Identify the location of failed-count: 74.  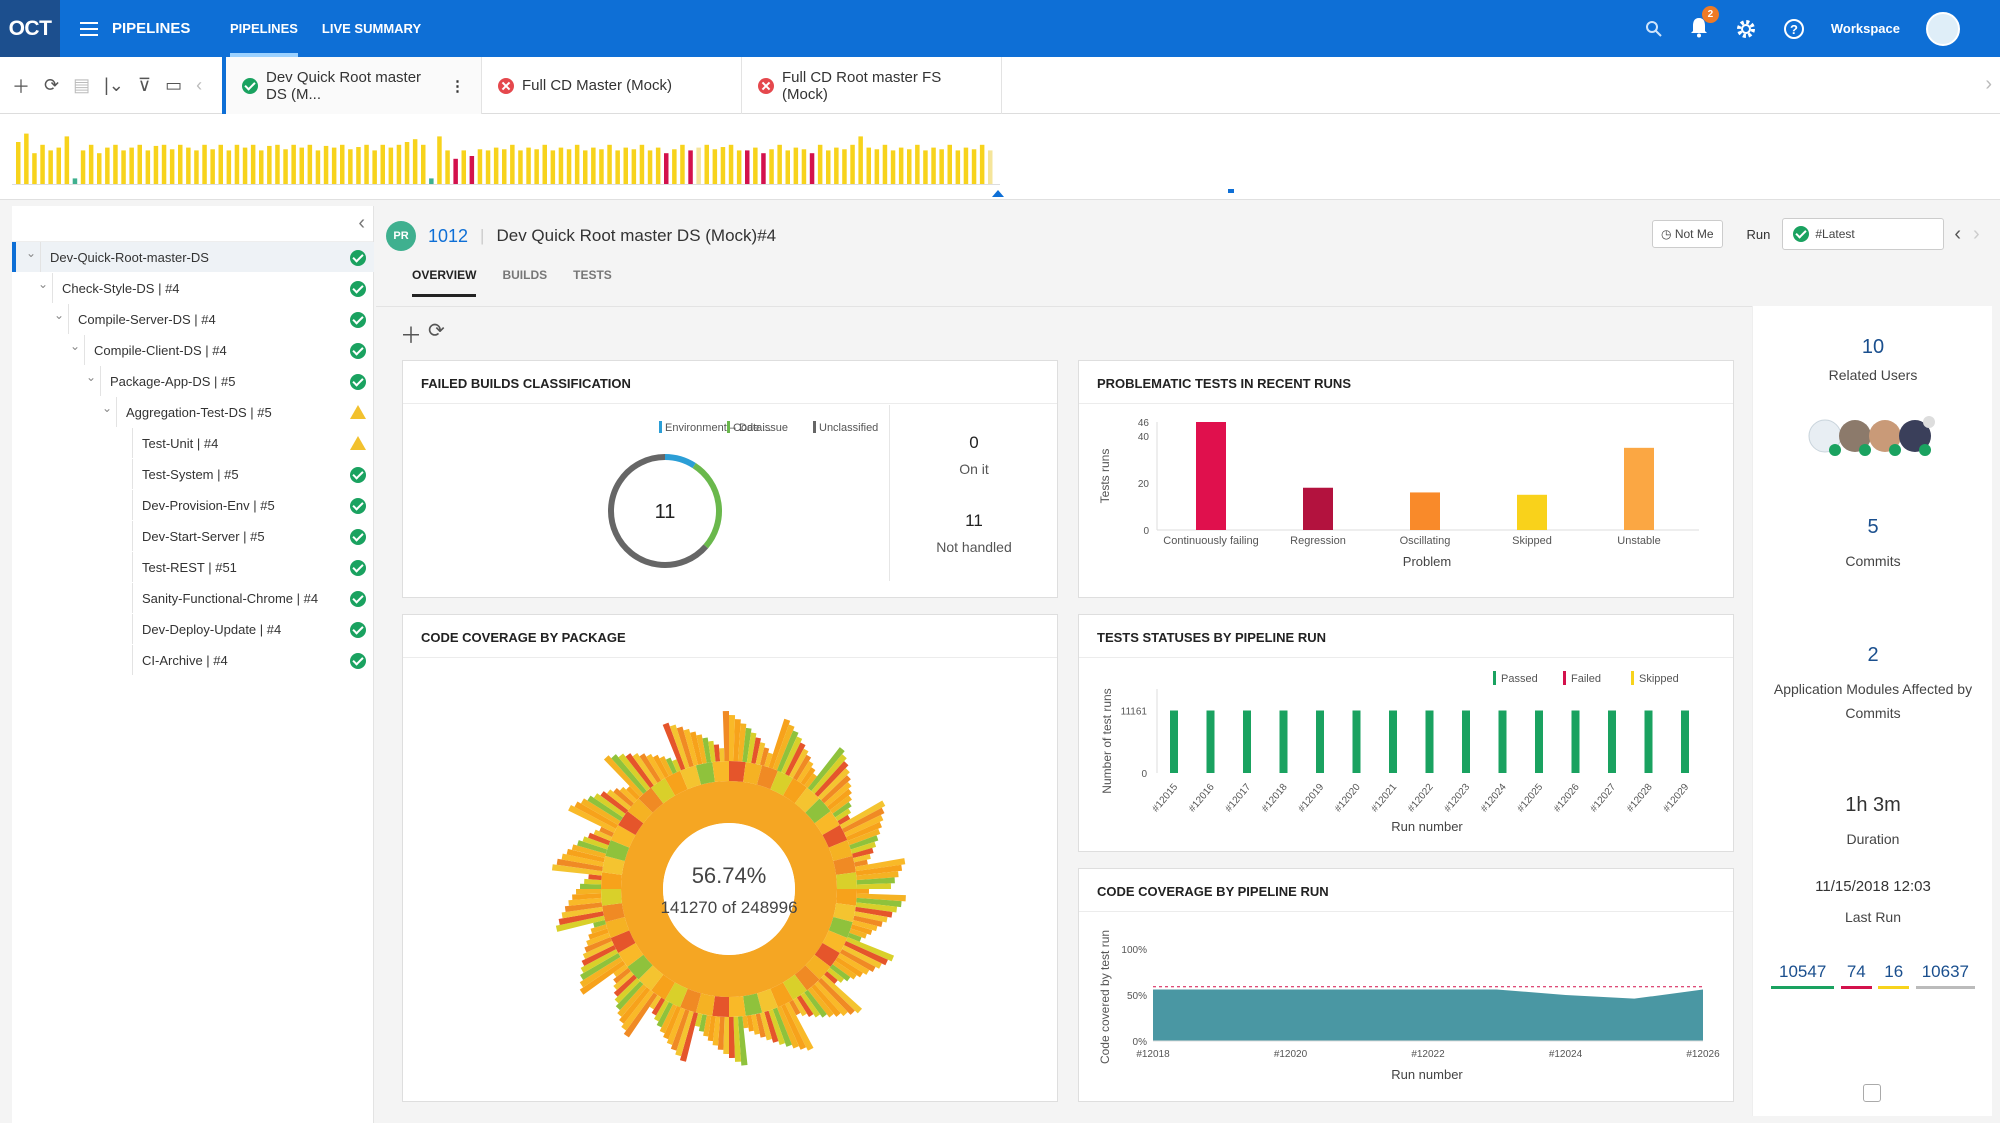
(1856, 975).